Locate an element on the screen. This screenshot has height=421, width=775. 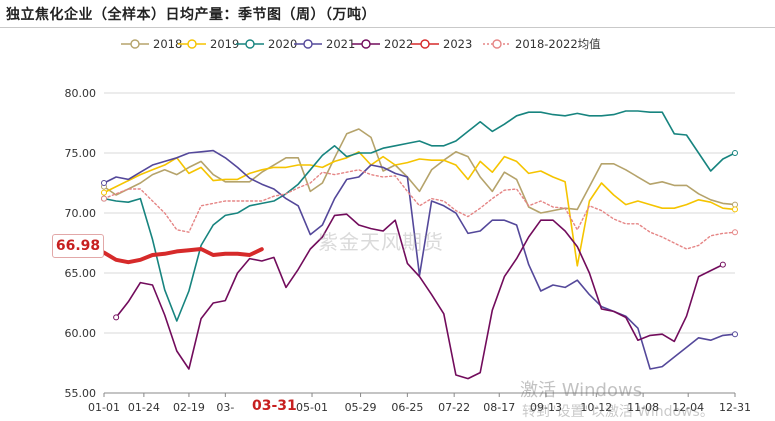
x-tick-label: 07-22 is located at coordinates (454, 407).